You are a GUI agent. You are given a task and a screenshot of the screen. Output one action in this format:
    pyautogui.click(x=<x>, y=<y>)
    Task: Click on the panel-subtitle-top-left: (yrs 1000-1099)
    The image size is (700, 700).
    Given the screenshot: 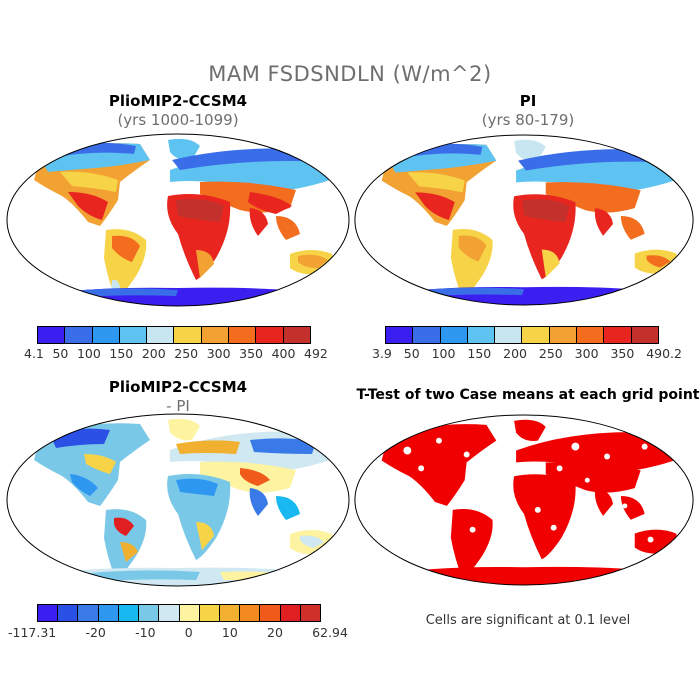 What is the action you would take?
    pyautogui.click(x=178, y=120)
    